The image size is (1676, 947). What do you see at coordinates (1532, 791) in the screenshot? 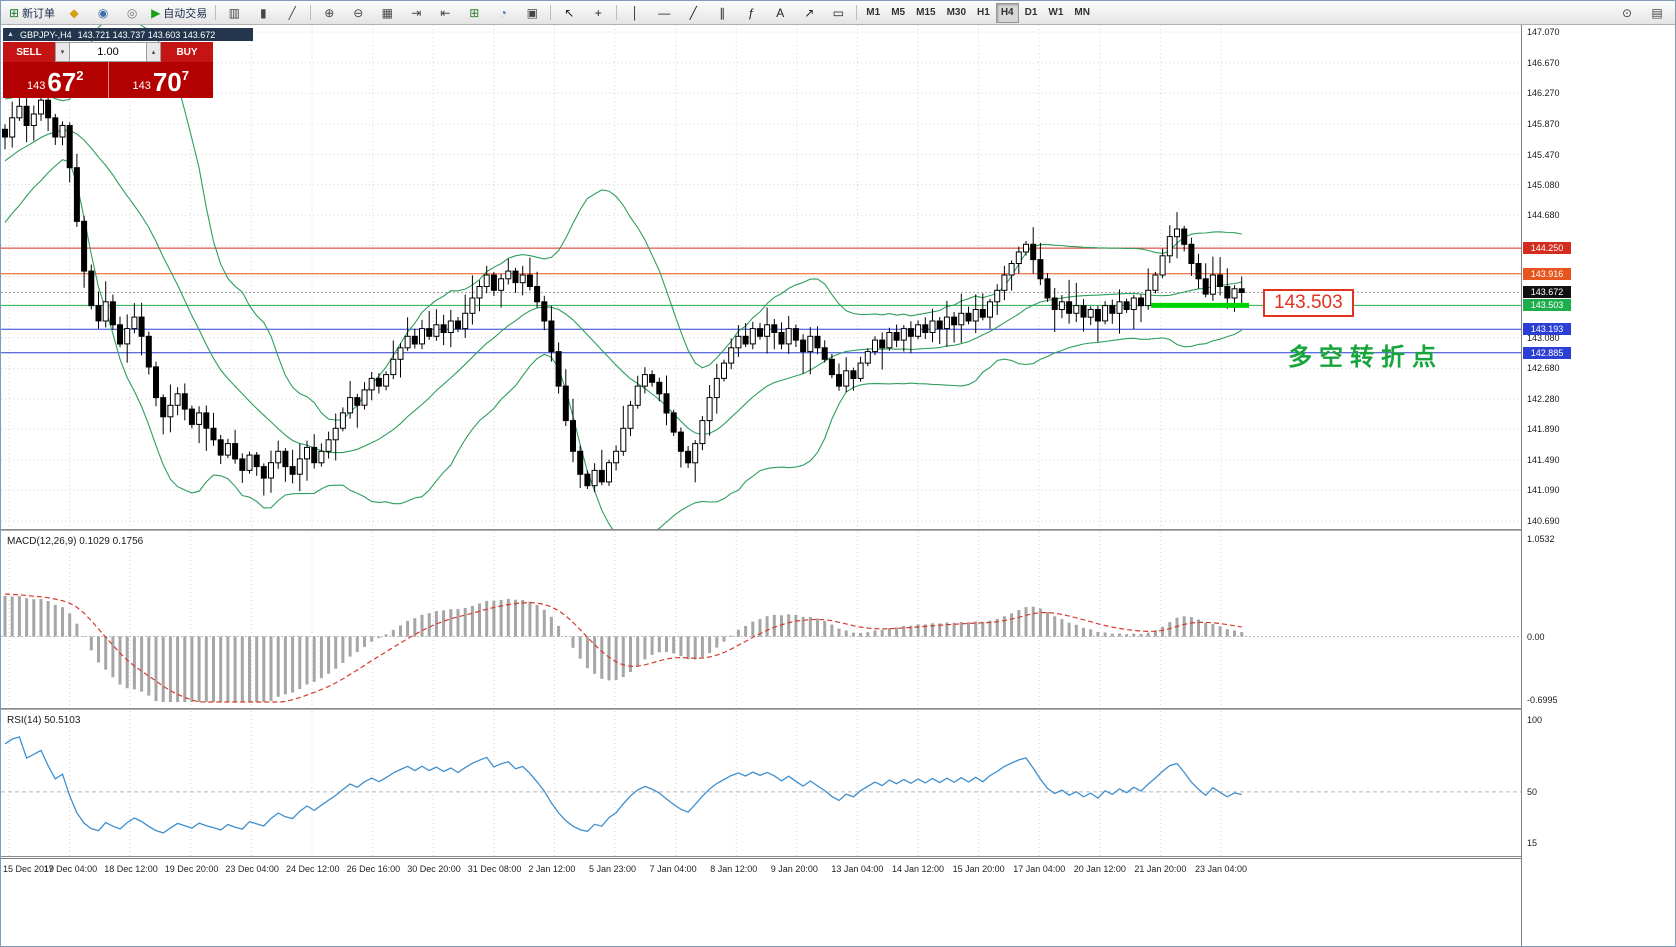
I see `rsi-axis-label: 50` at bounding box center [1532, 791].